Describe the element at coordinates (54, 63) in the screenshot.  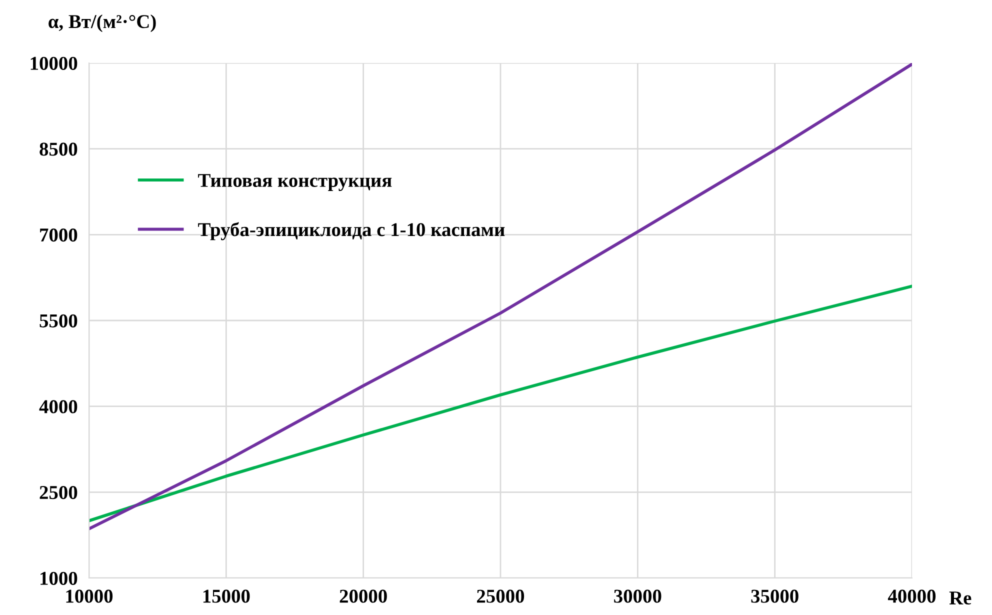
I see `y-tick-label: 10000` at that location.